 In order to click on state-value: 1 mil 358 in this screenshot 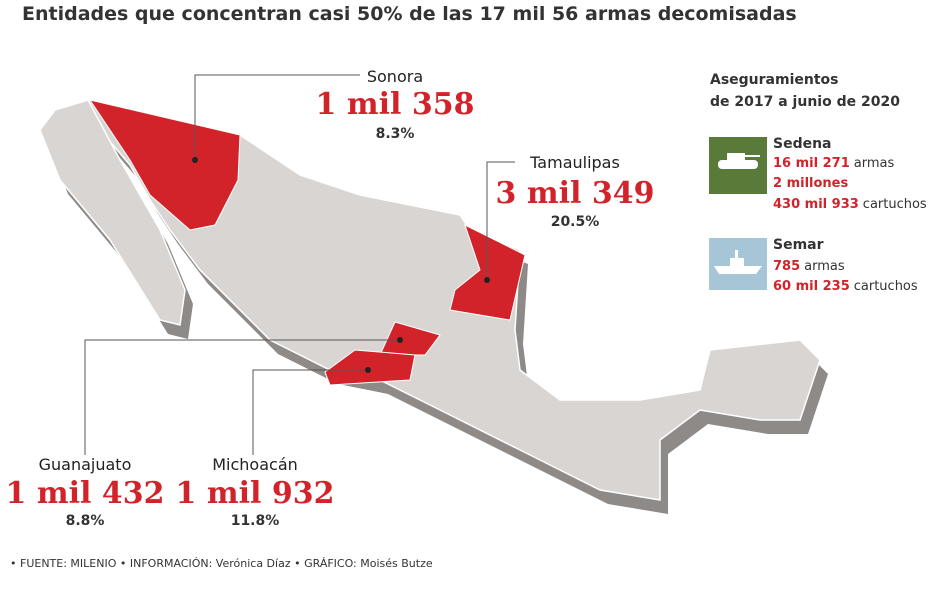, I will do `click(395, 104)`.